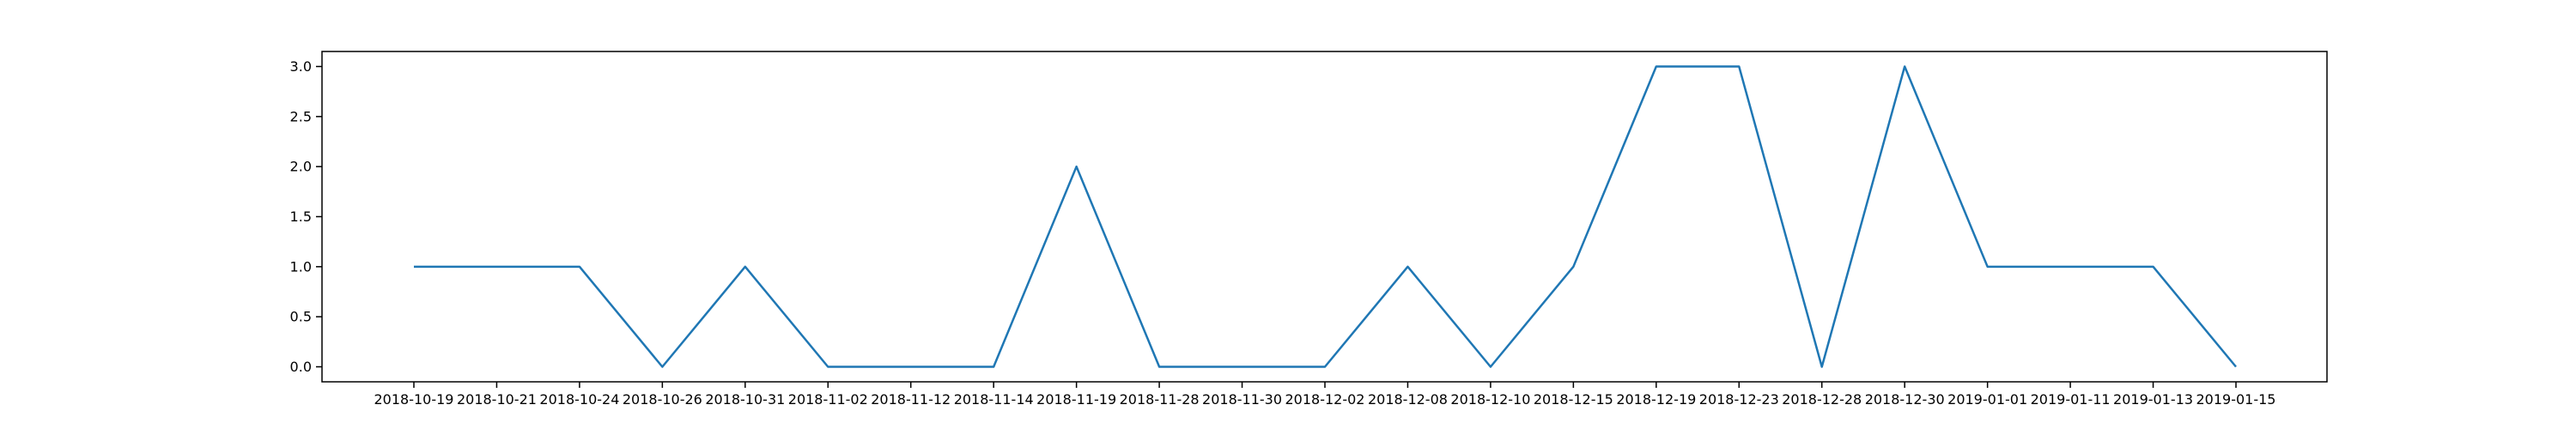 The width and height of the screenshot is (2576, 429). What do you see at coordinates (2236, 399) in the screenshot?
I see `x-tick-label: 2019-01-15` at bounding box center [2236, 399].